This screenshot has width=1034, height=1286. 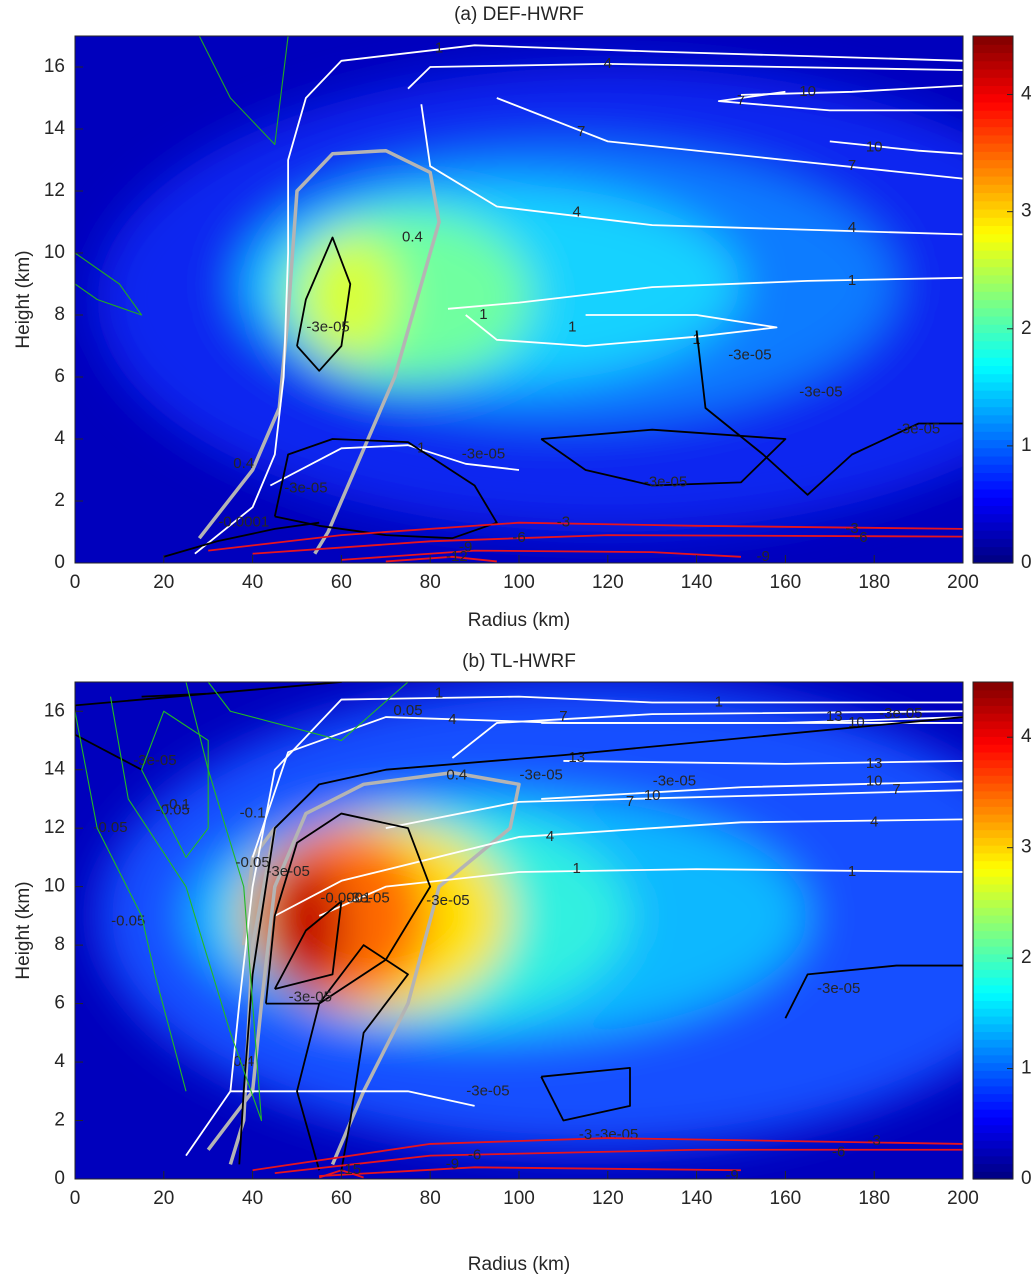 What do you see at coordinates (430, 1198) in the screenshot?
I see `x-tick-label: 80` at bounding box center [430, 1198].